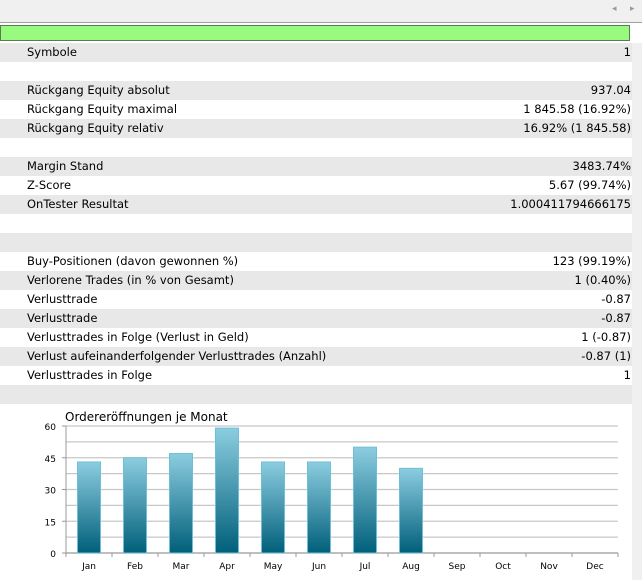 This screenshot has height=580, width=642. Describe the element at coordinates (614, 9) in the screenshot. I see `scroll-left-icon: ◂` at that location.